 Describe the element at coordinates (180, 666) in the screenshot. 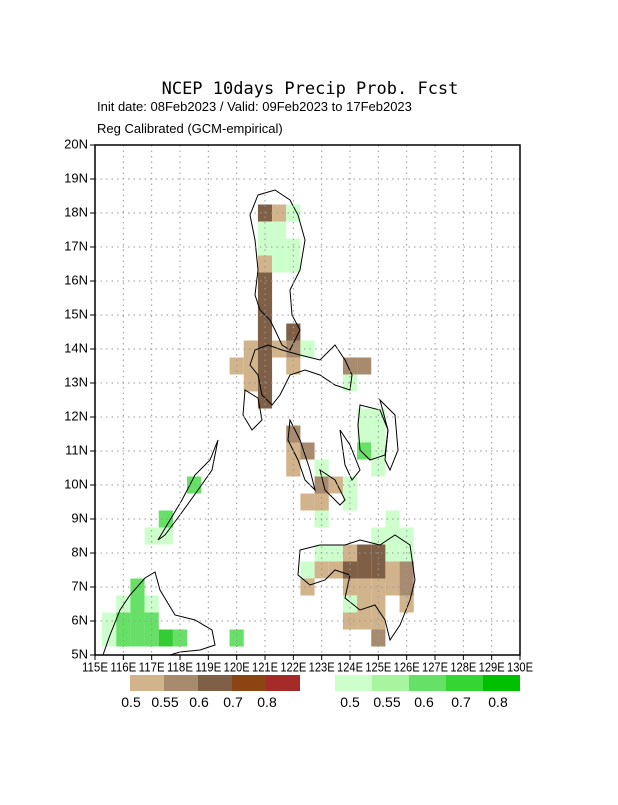

I see `x-tick-label: 118E` at that location.